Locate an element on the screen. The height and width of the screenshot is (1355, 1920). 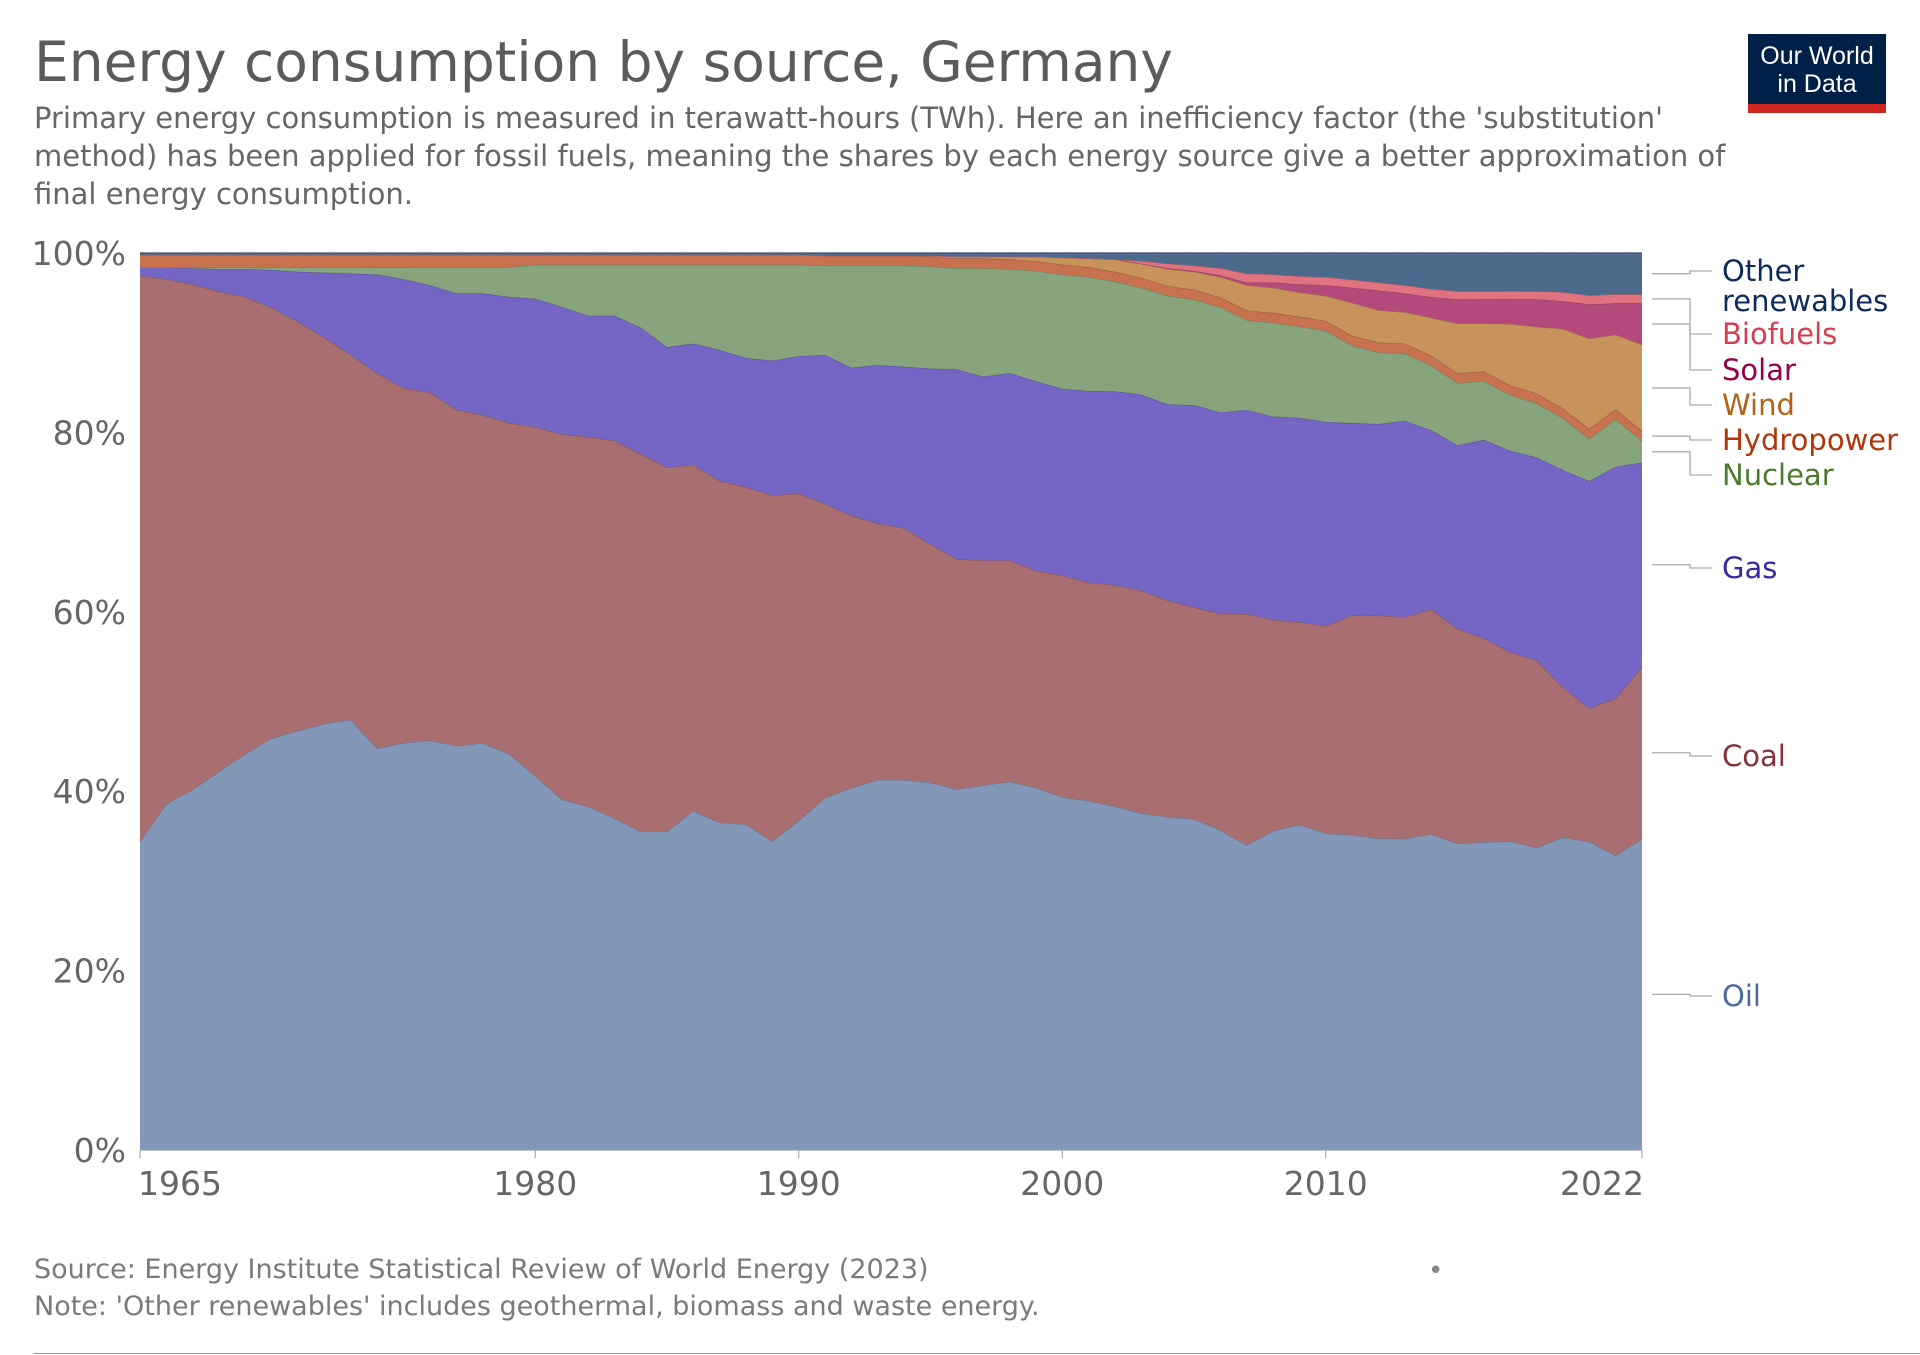
x-tick-label: 2000 is located at coordinates (1062, 1183).